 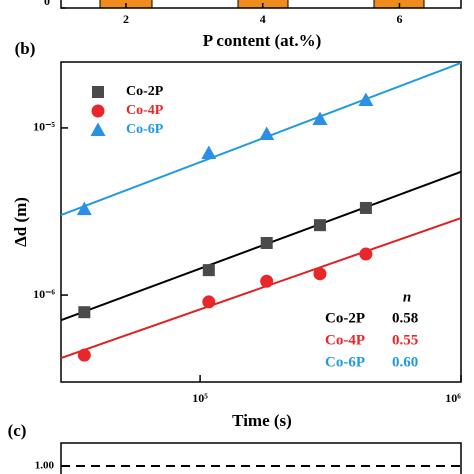 What do you see at coordinates (453, 398) in the screenshot?
I see `x-tick-label: 10⁶` at bounding box center [453, 398].